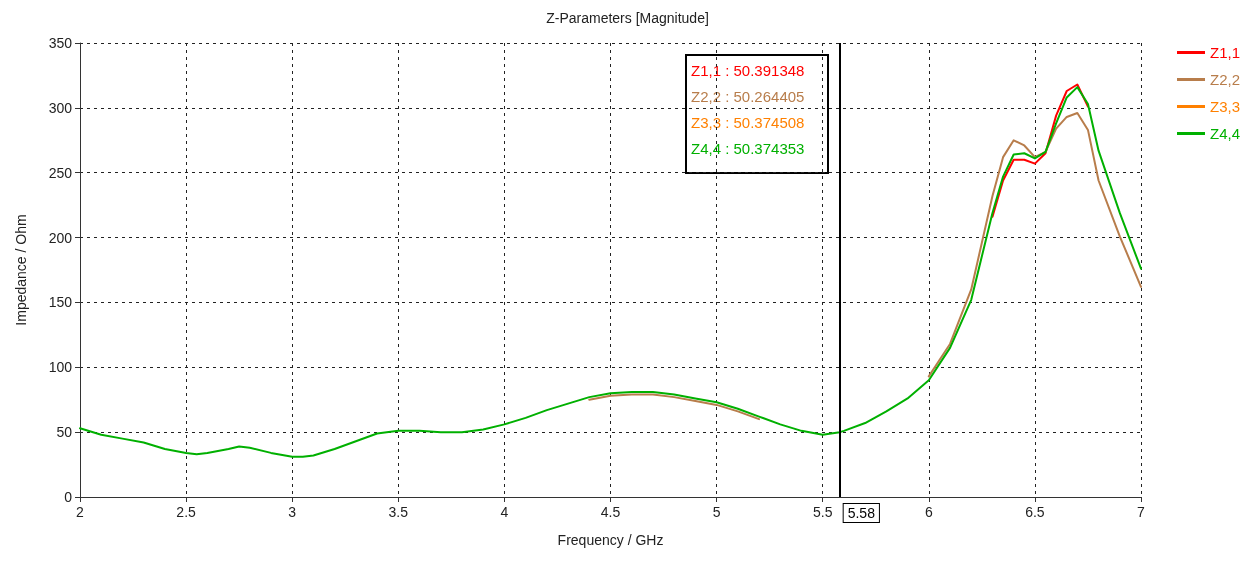 The height and width of the screenshot is (561, 1255). Describe the element at coordinates (60, 172) in the screenshot. I see `y-tick-label: 250` at that location.